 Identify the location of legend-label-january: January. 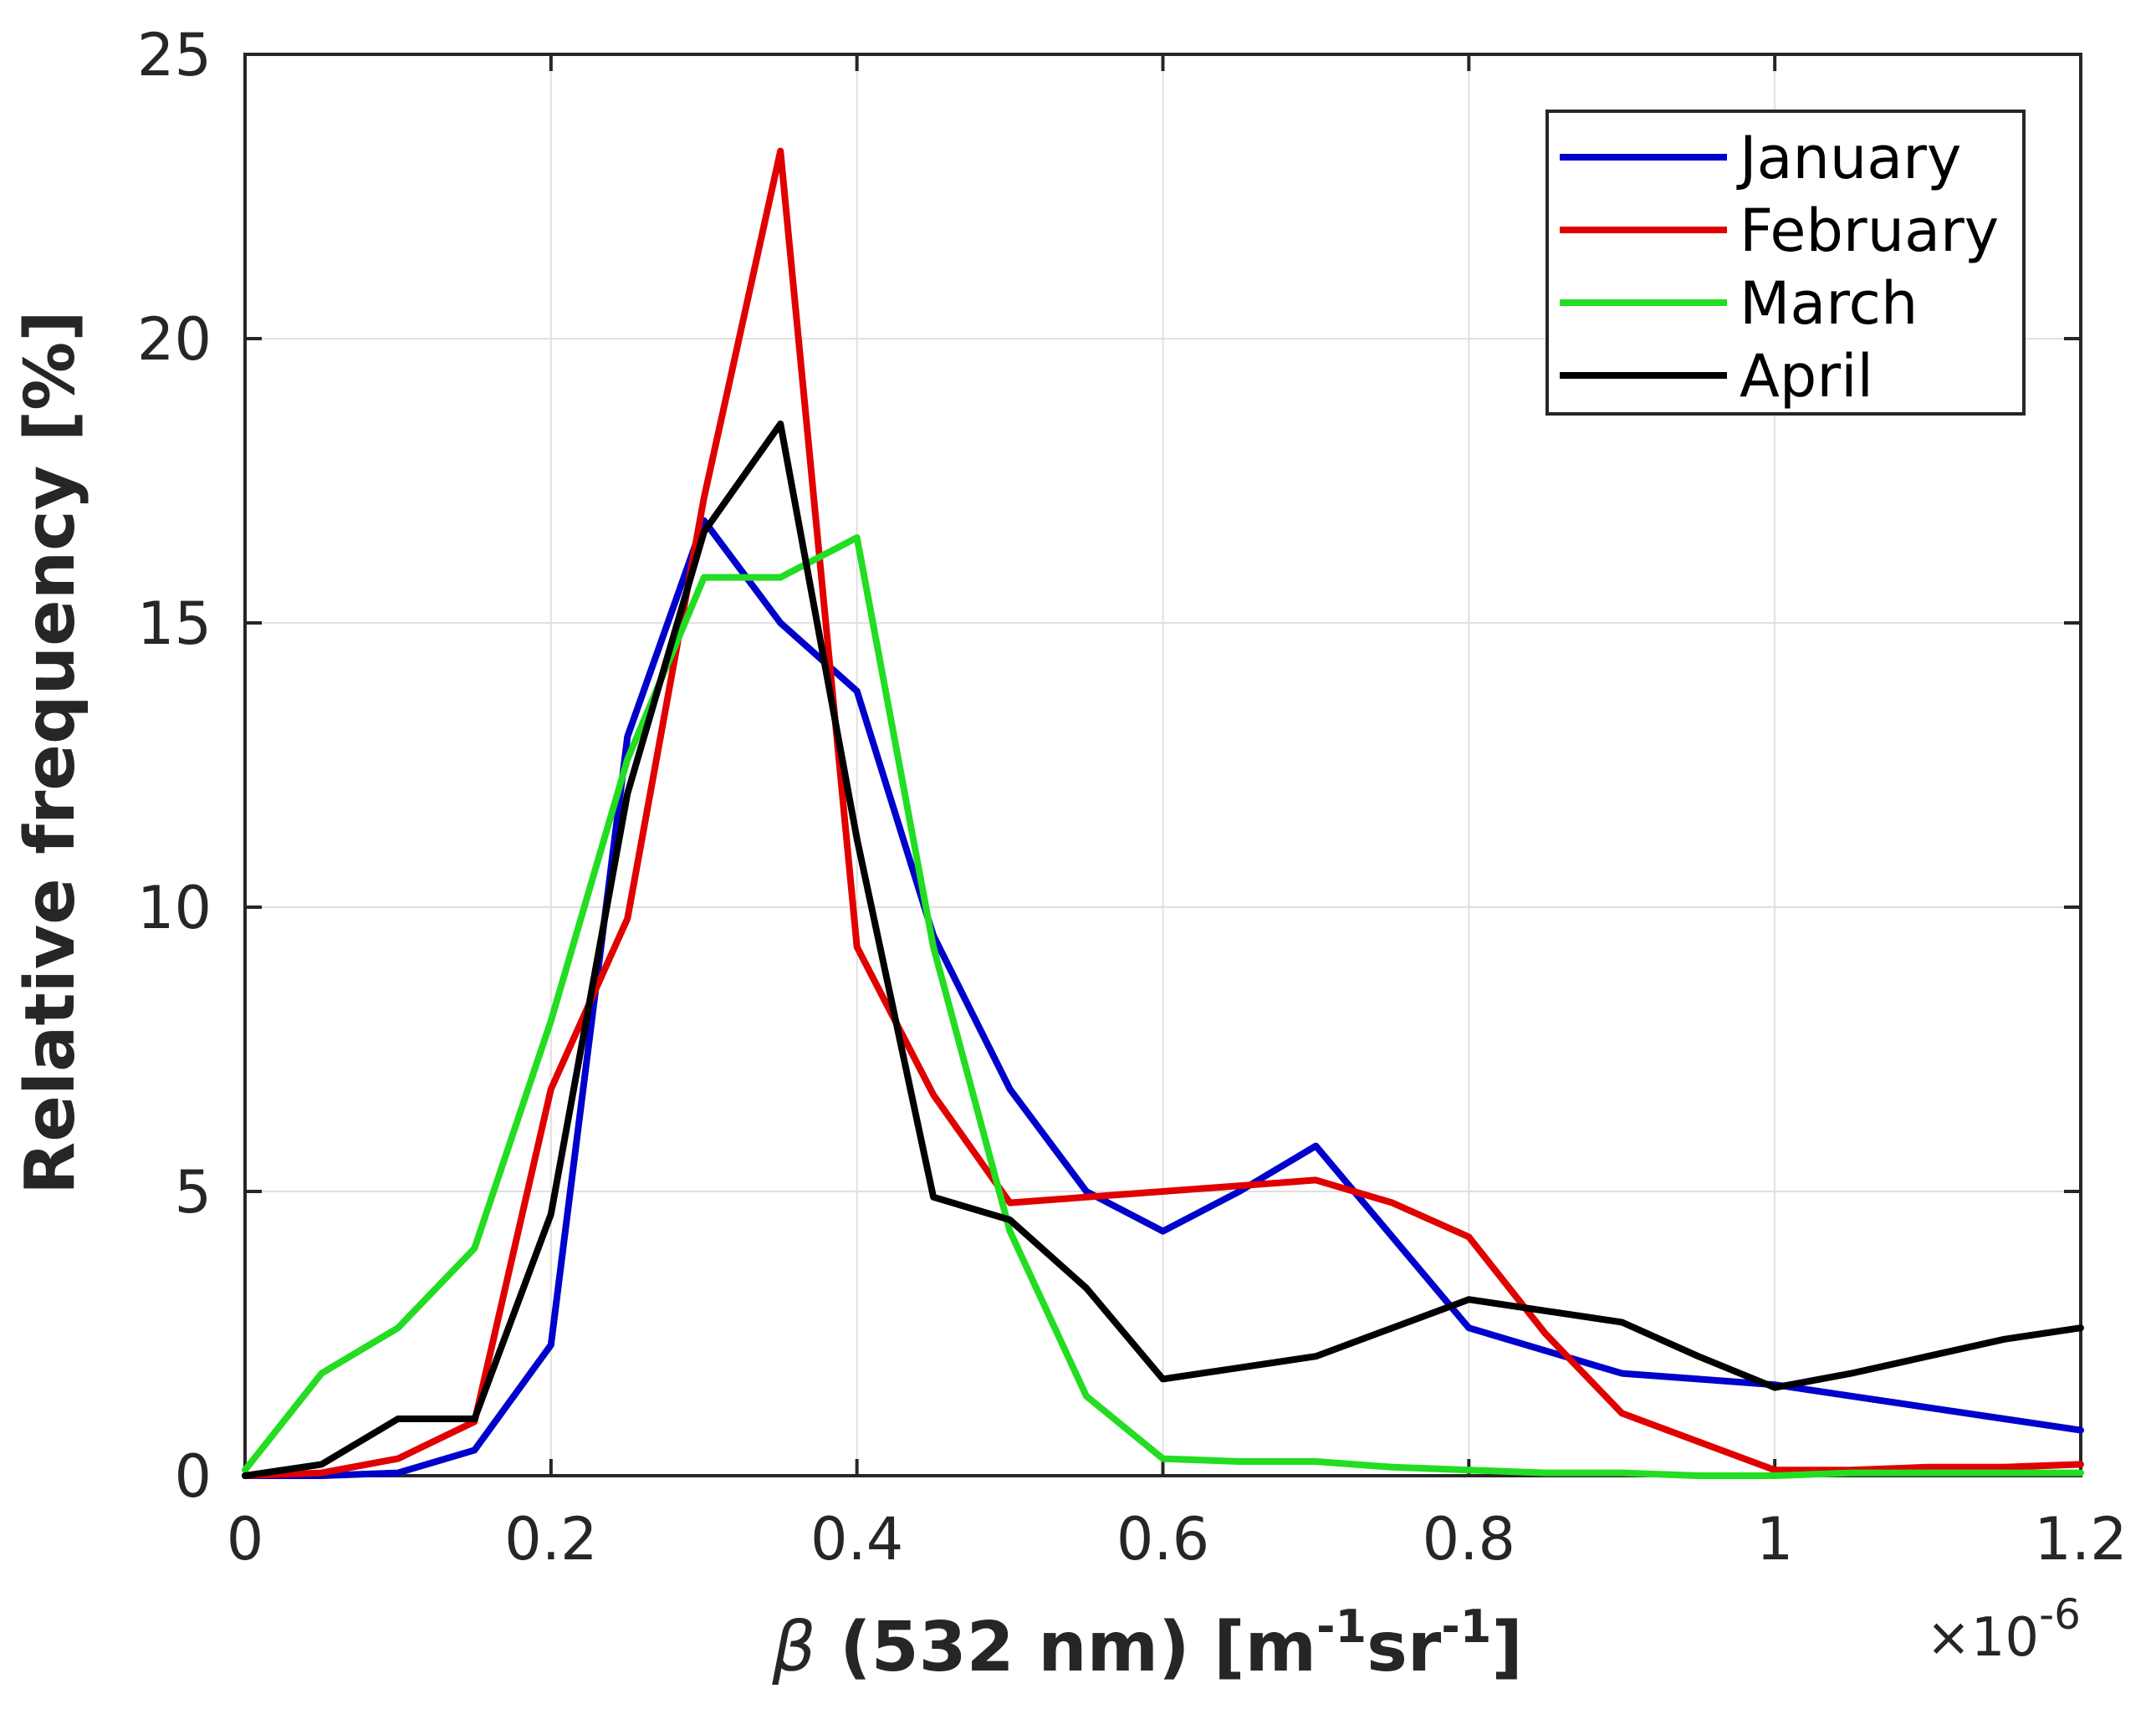
(1848, 158).